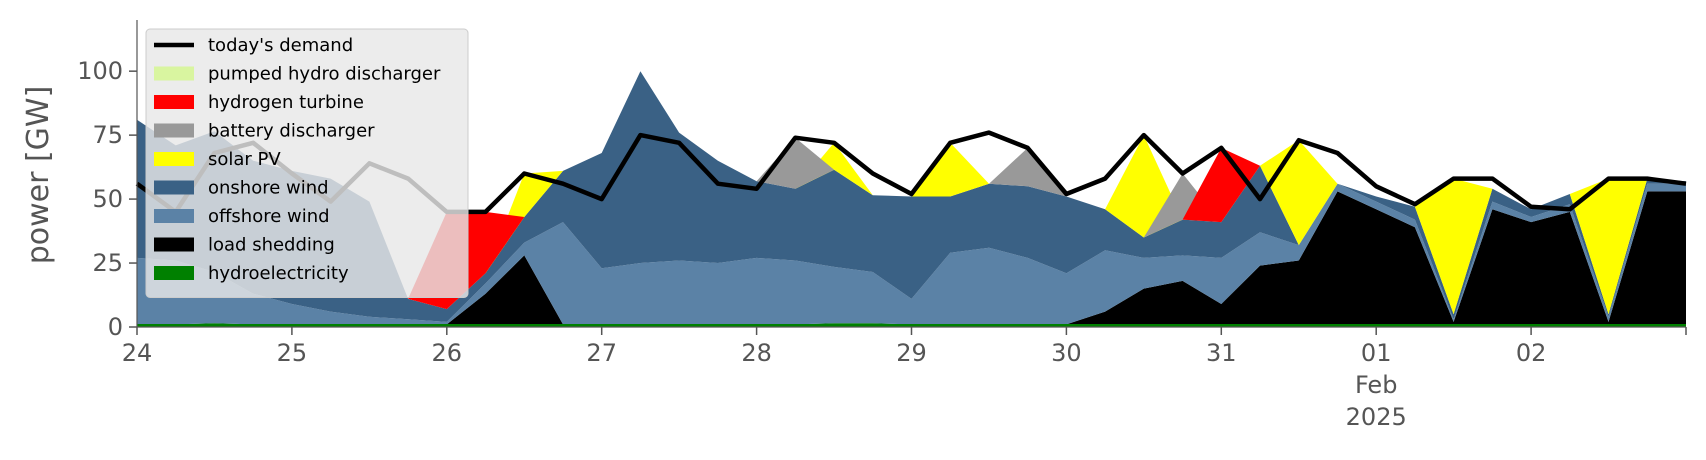  I want to click on legend-label: pumped hydro discharger, so click(324, 74).